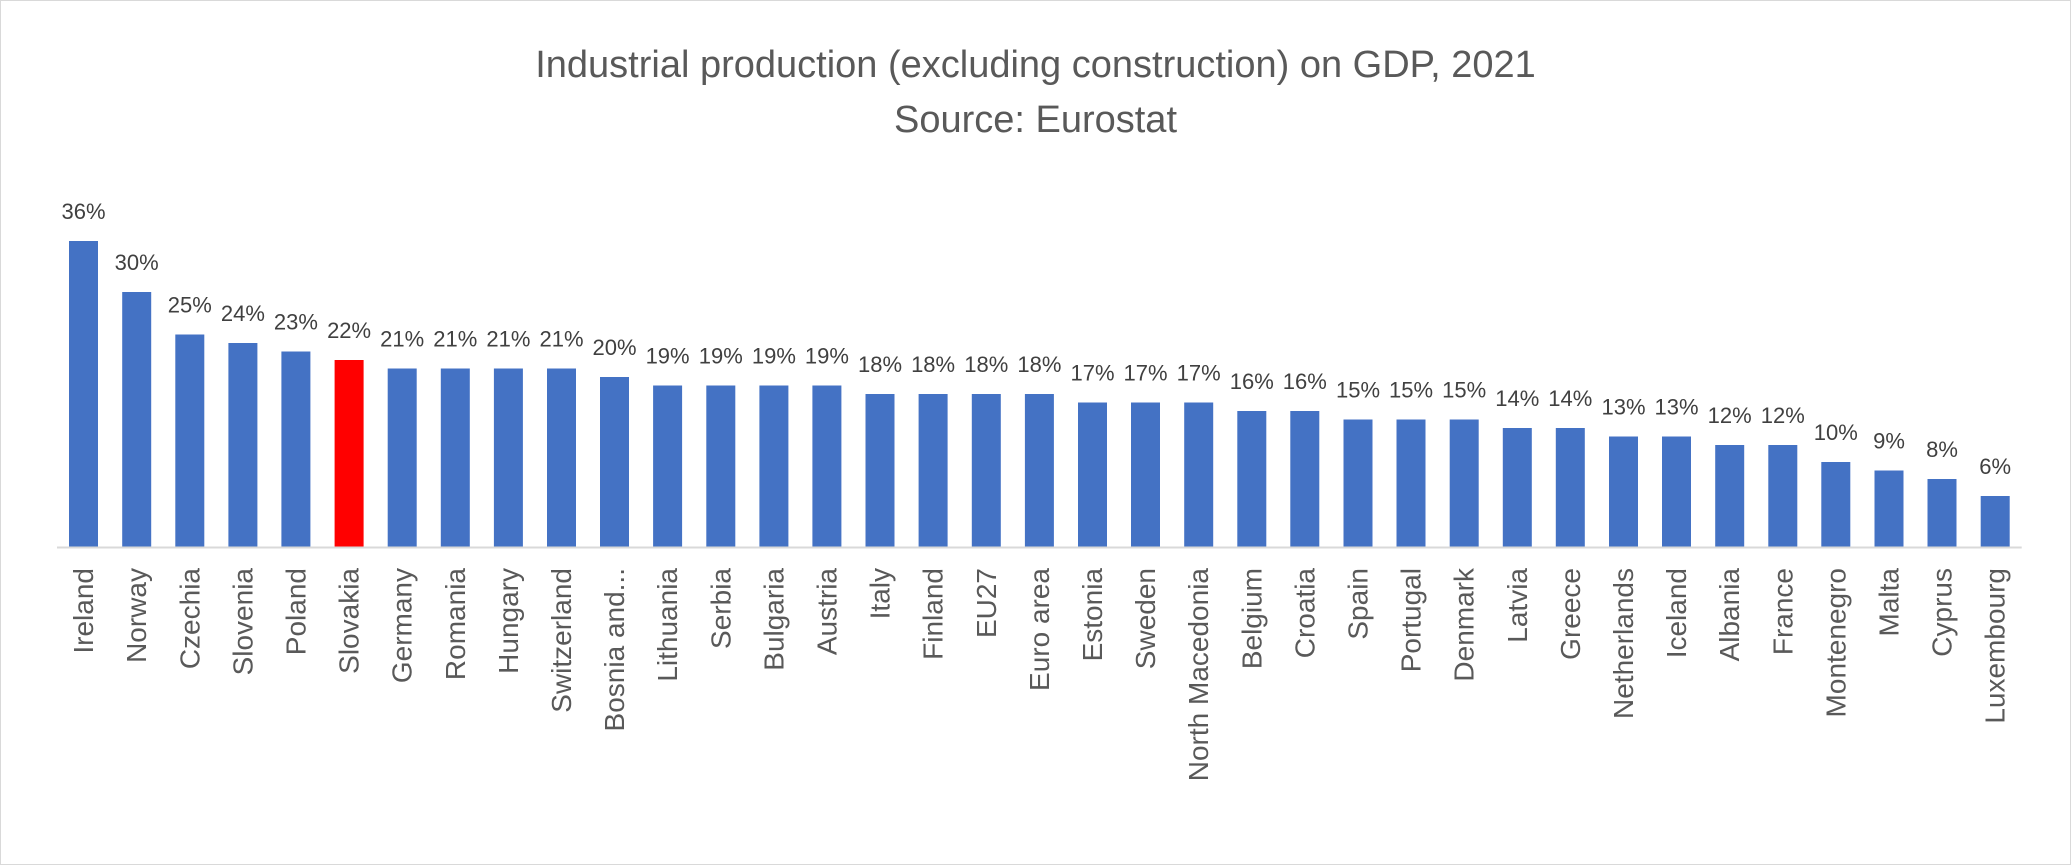 Image resolution: width=2071 pixels, height=865 pixels. Describe the element at coordinates (721, 466) in the screenshot. I see `bar-serbia` at that location.